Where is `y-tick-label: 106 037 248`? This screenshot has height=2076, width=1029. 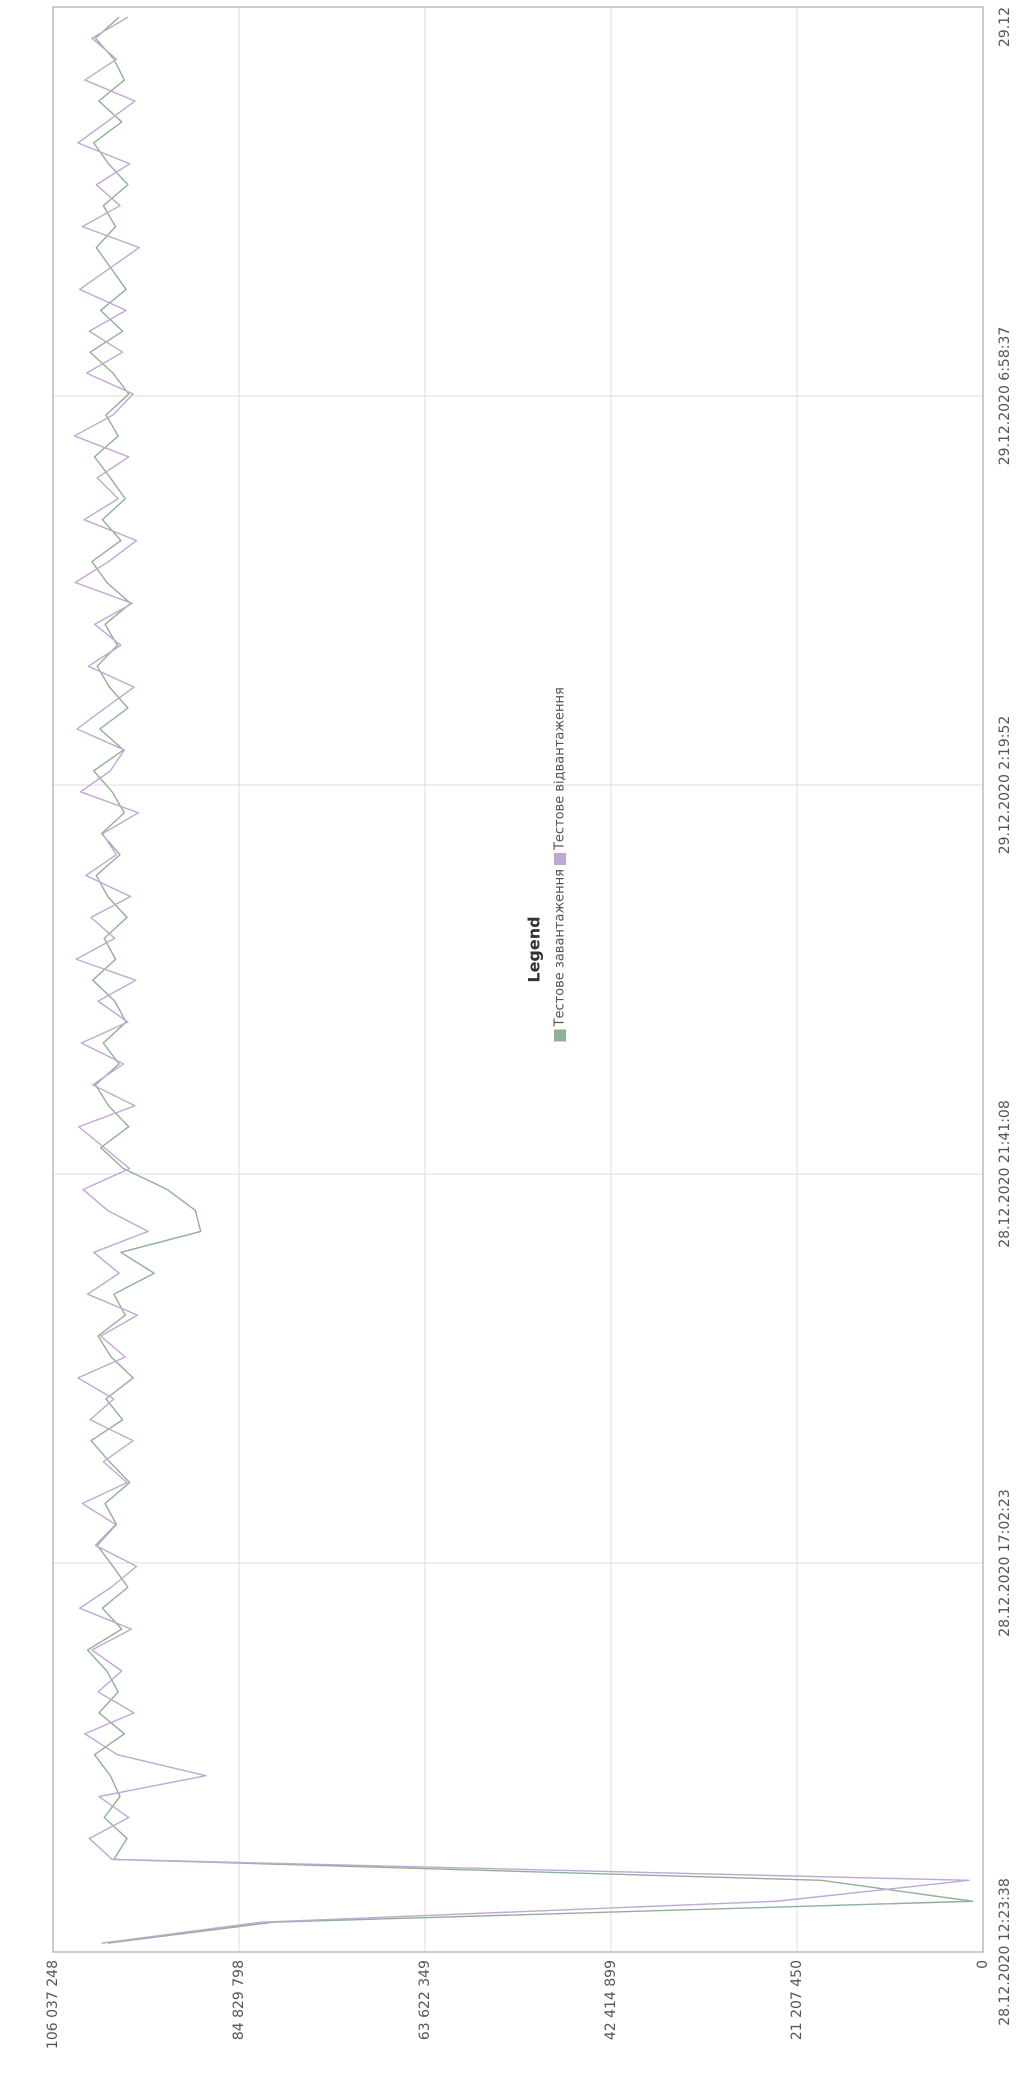 y-tick-label: 106 037 248 is located at coordinates (53, 2004).